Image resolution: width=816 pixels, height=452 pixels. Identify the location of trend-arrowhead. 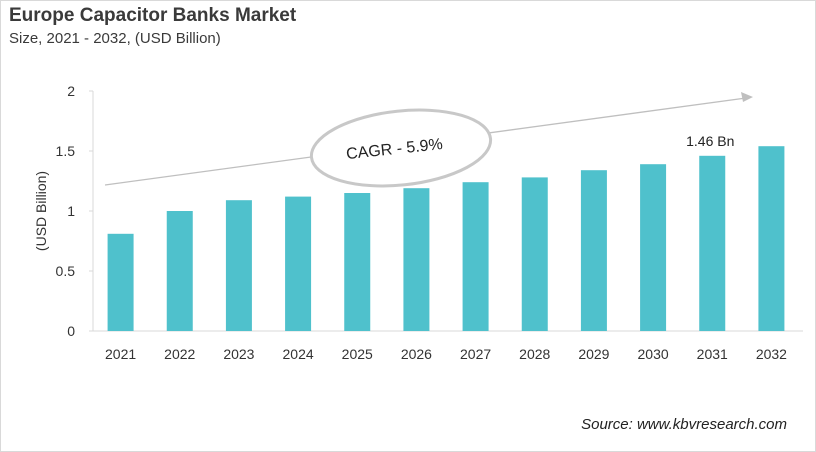
(747, 97).